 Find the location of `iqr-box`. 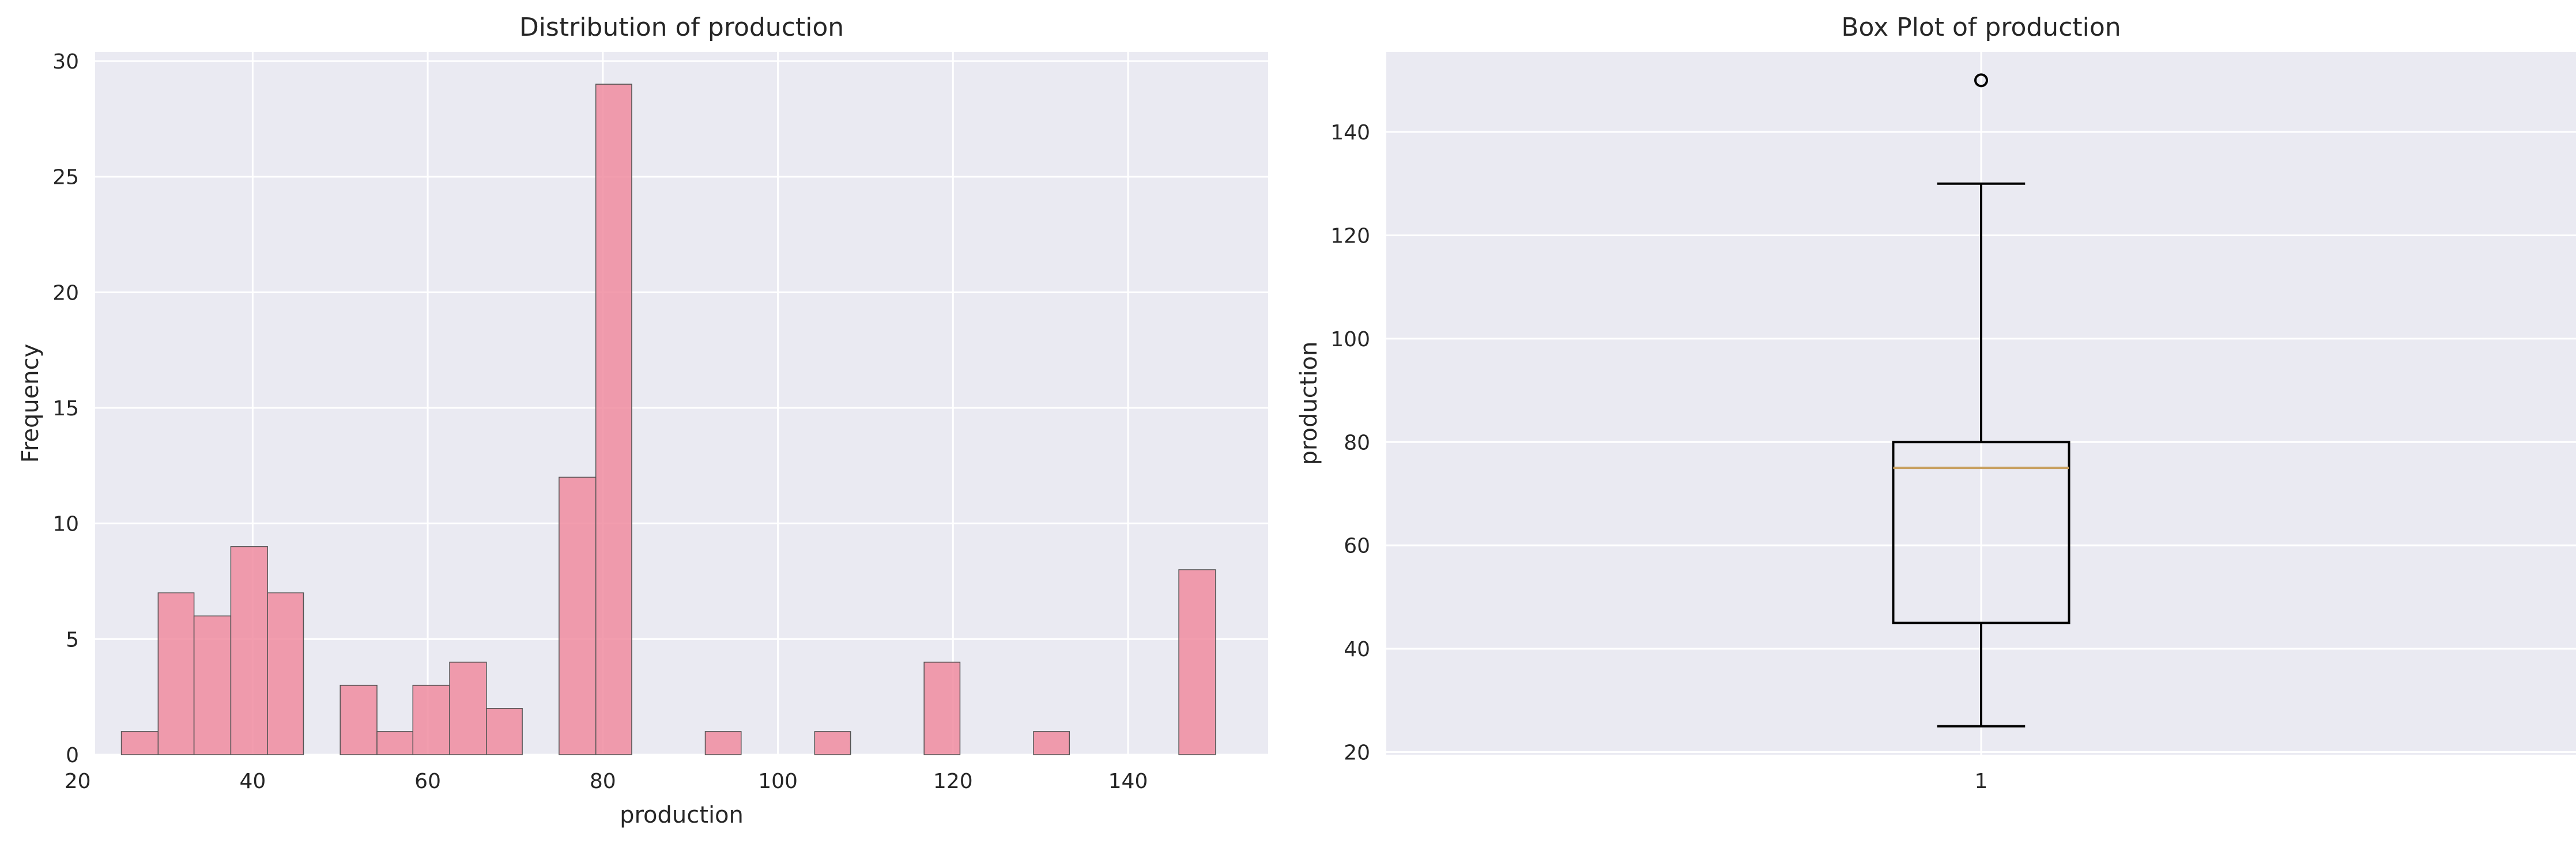

iqr-box is located at coordinates (1981, 532).